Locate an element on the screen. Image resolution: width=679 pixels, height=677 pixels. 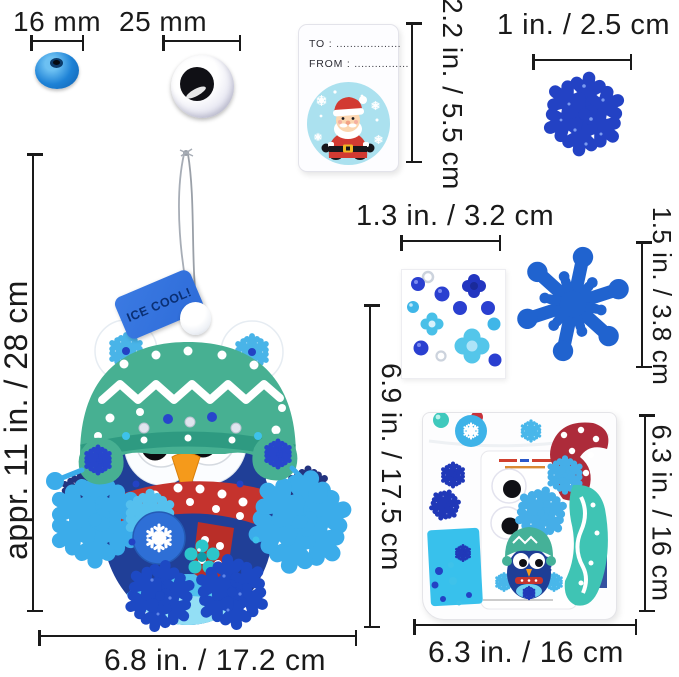
foam-snowflake-measure-line is located at coordinates (644, 304).